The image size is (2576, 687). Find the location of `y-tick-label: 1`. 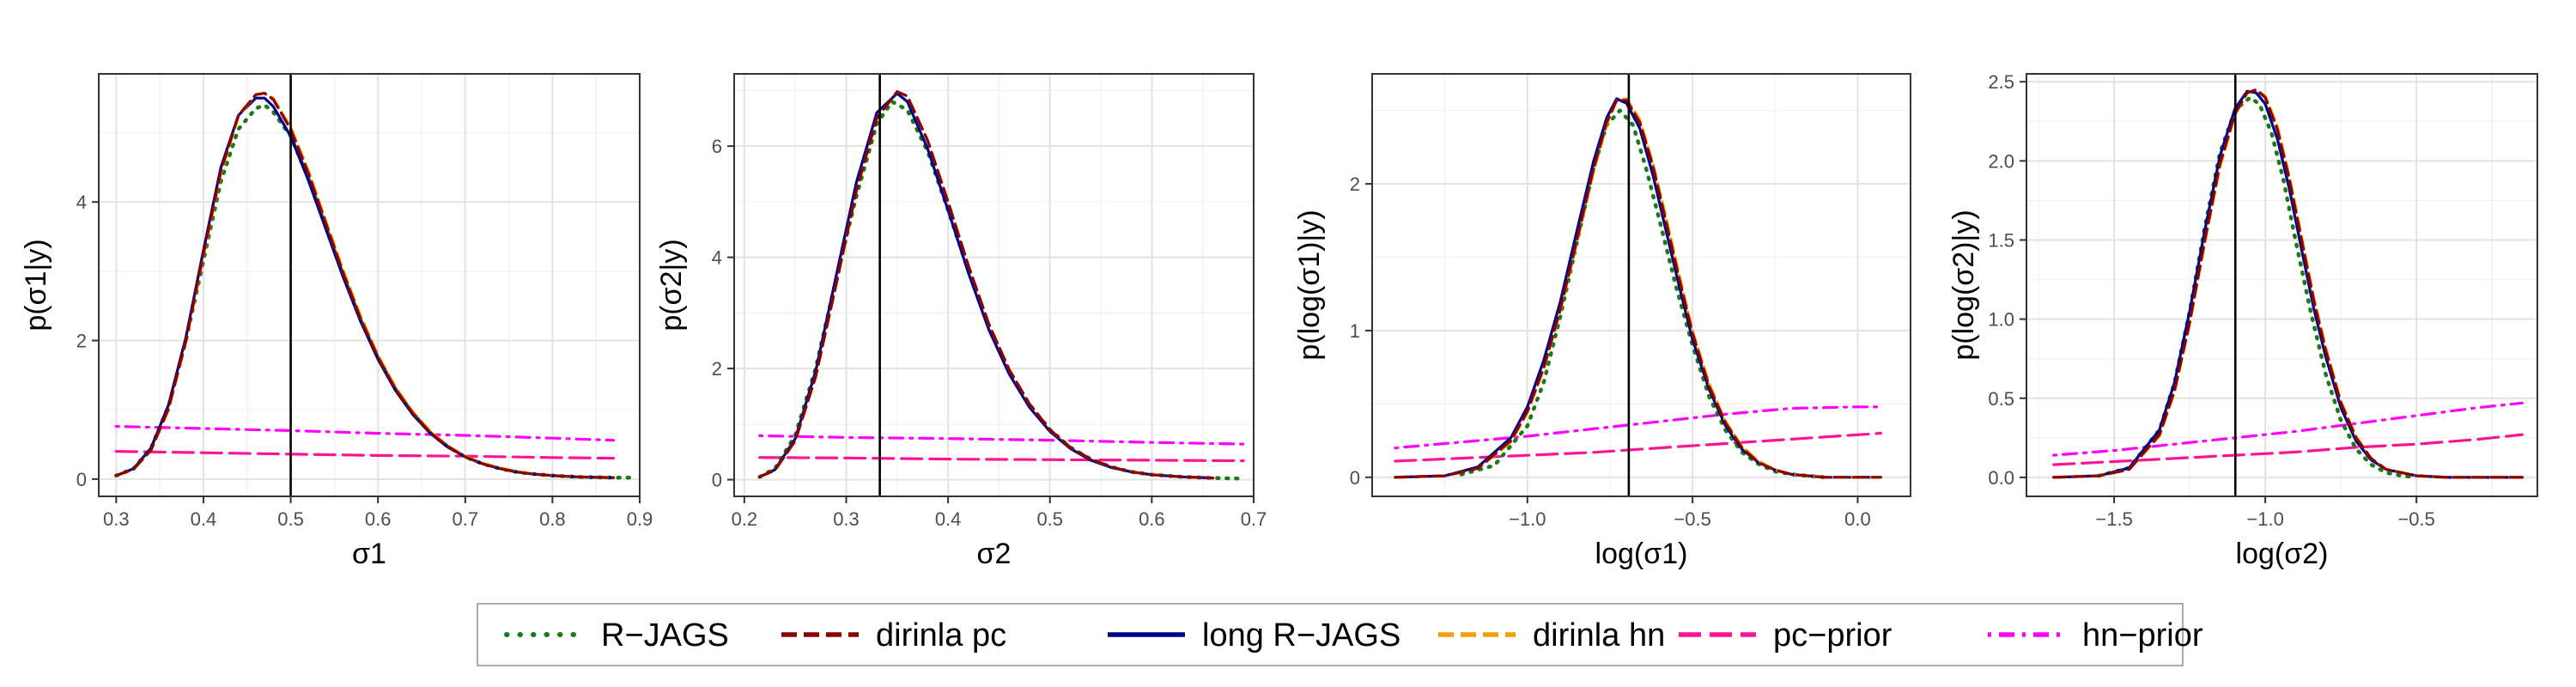

y-tick-label: 1 is located at coordinates (1355, 331).